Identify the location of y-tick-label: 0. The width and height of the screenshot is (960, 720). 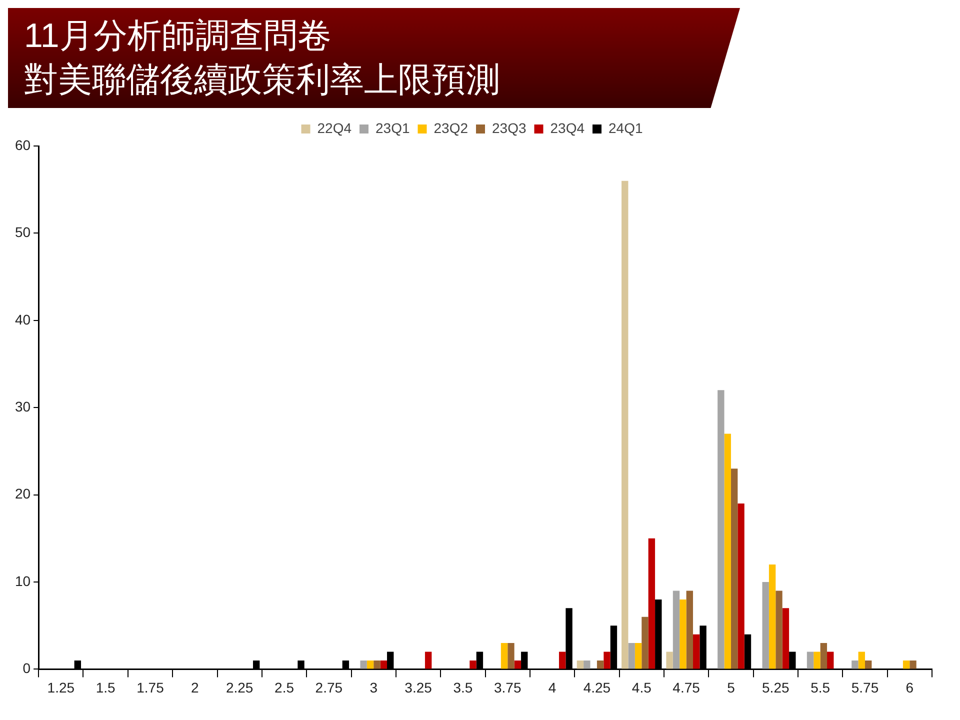
(26, 668).